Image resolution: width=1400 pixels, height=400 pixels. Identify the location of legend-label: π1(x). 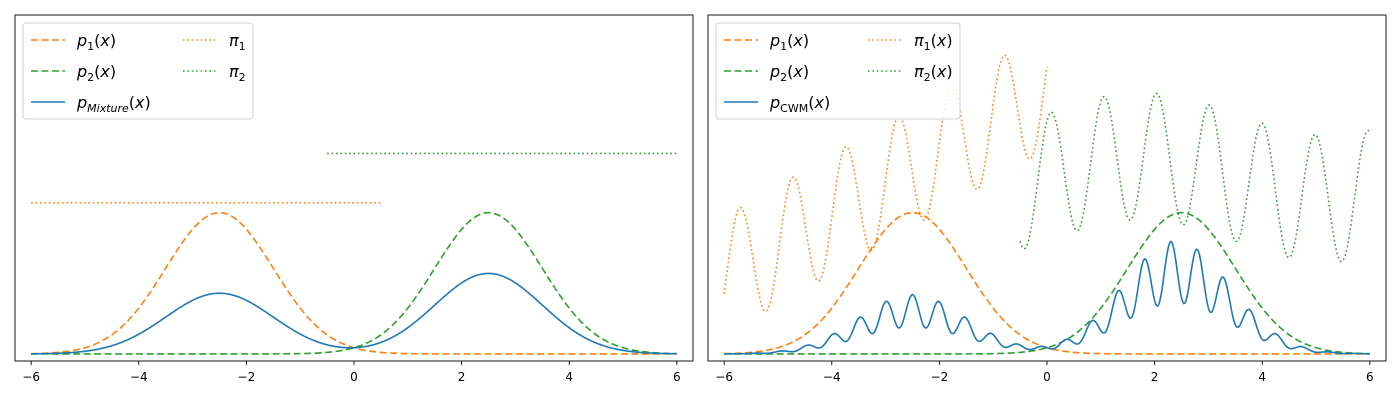
(933, 42).